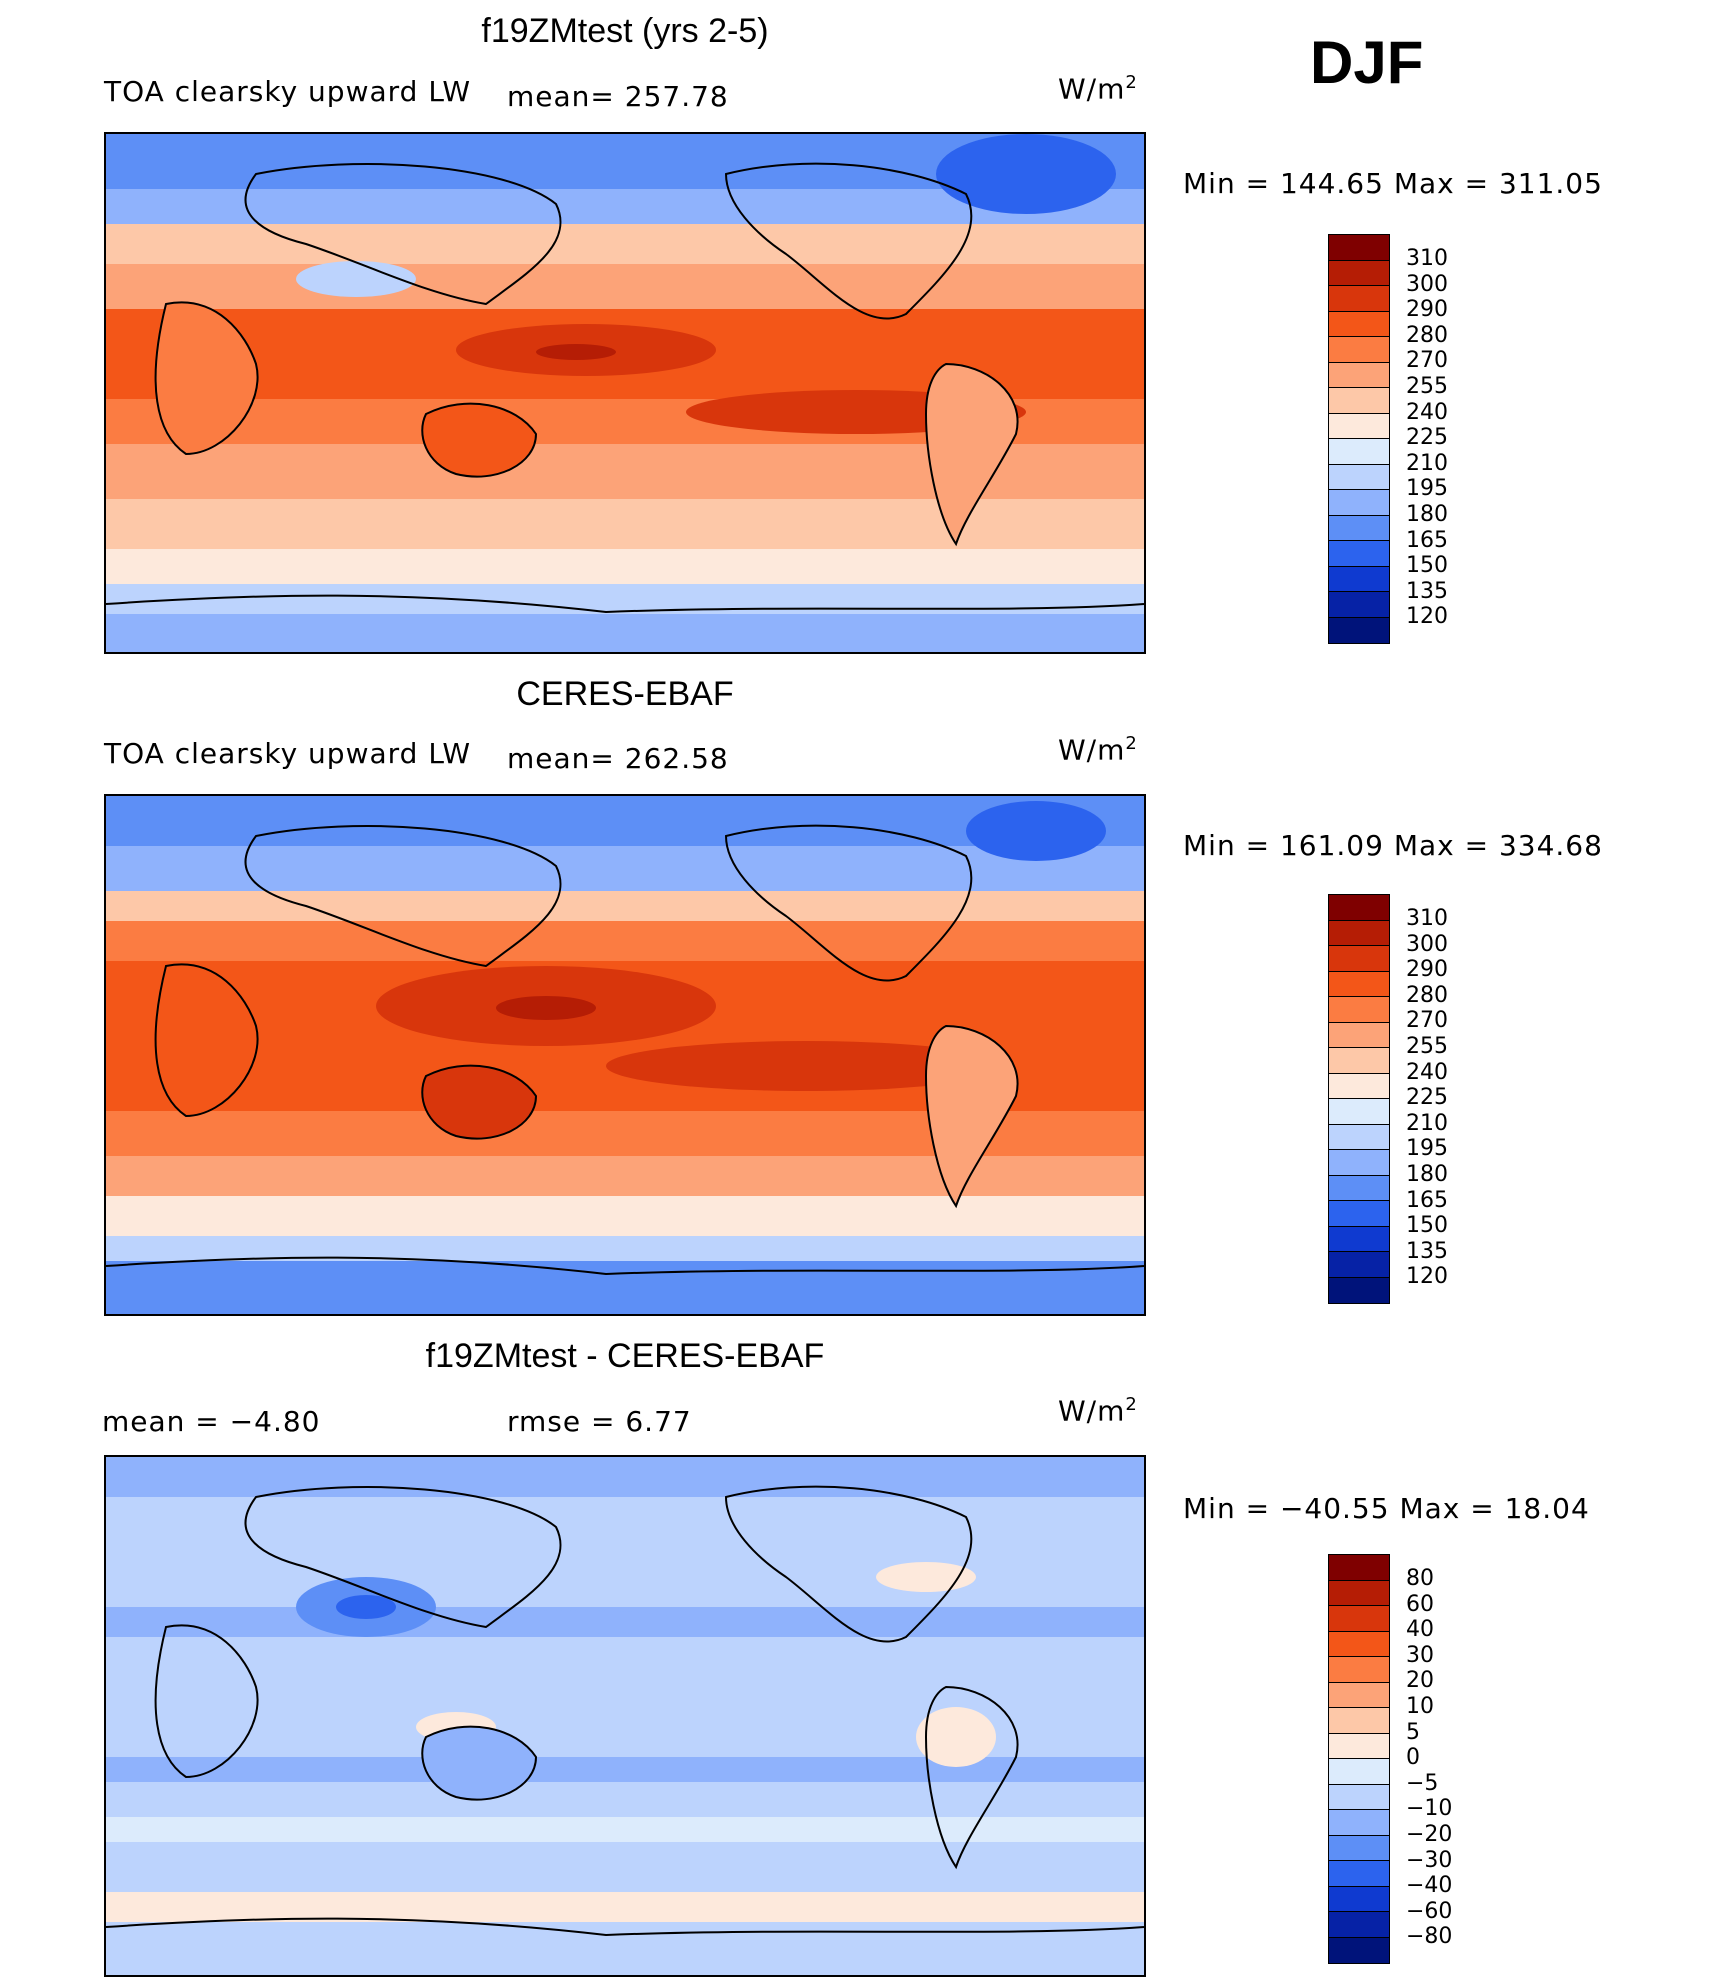  I want to click on panel-2-units: W/m2, so click(1098, 750).